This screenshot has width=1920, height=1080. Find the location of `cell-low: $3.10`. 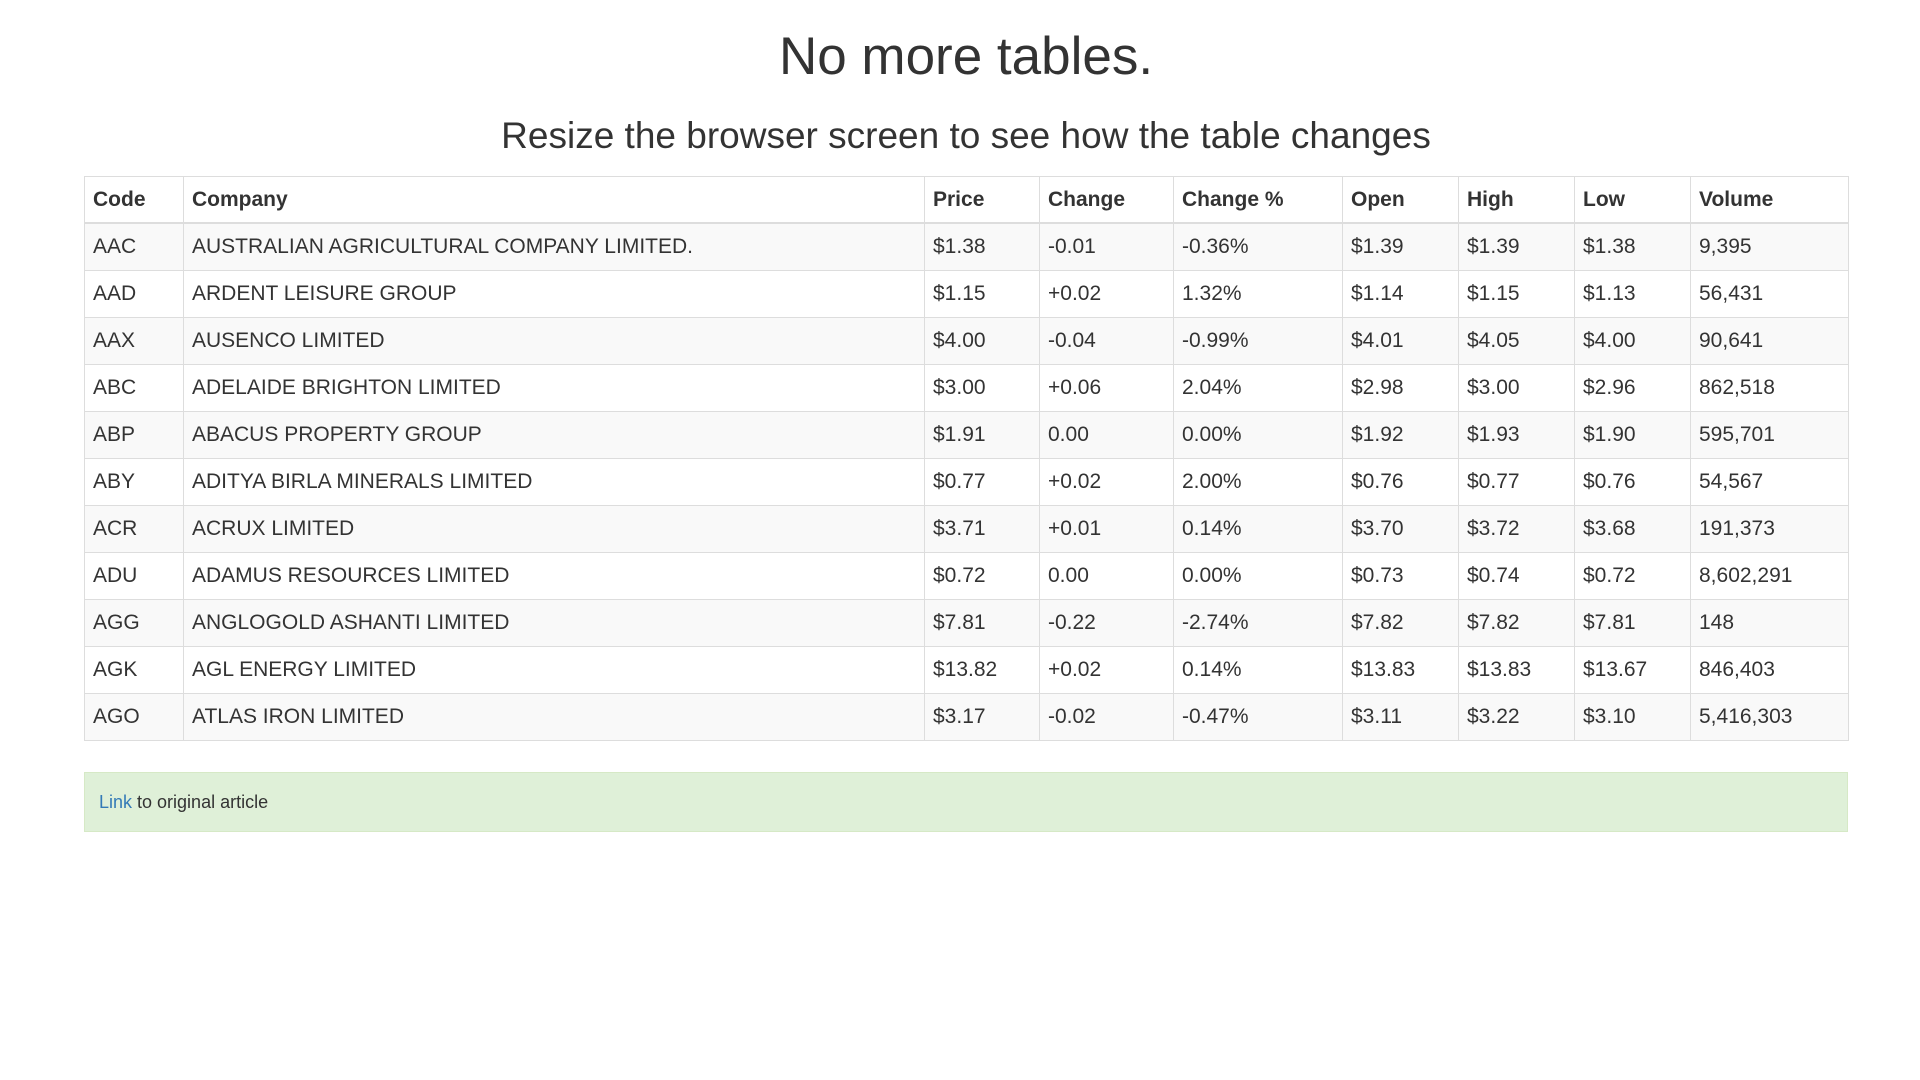

cell-low: $3.10 is located at coordinates (1632, 717).